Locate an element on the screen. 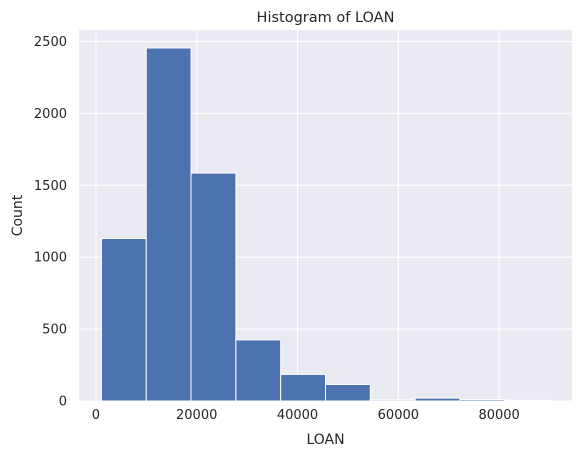  x-tick-label: 40000 is located at coordinates (297, 415).